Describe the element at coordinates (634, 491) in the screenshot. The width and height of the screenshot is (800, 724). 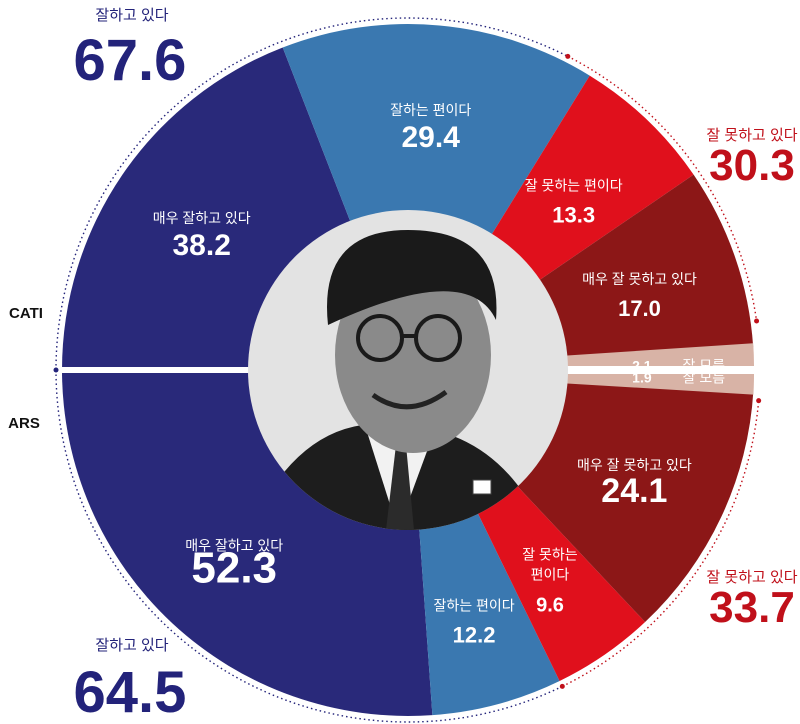
I see `ars-seg-4-value: 24.1` at that location.